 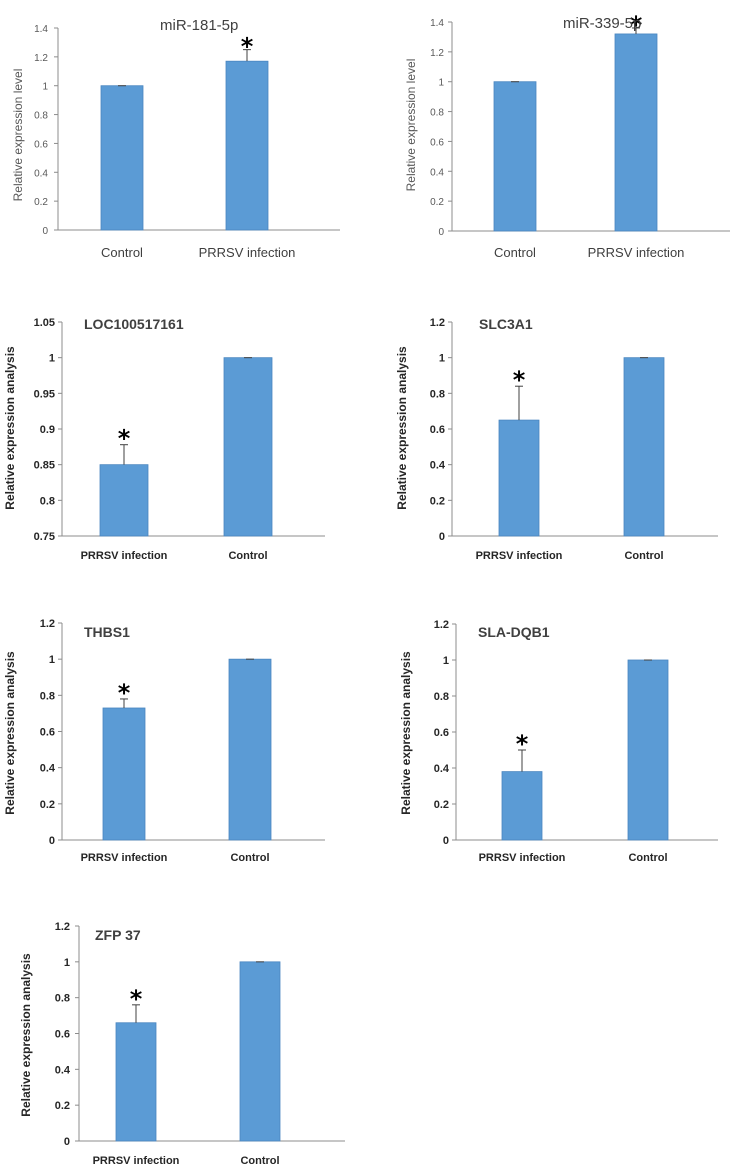 I want to click on chart-title: miR-339-5p, so click(x=602, y=23).